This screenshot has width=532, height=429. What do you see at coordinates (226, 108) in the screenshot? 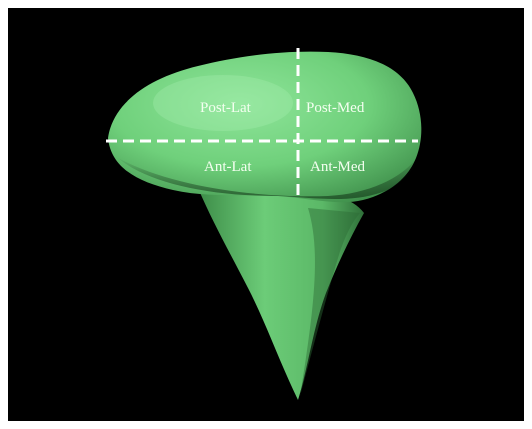
I see `label-post-lat: Post-Lat` at bounding box center [226, 108].